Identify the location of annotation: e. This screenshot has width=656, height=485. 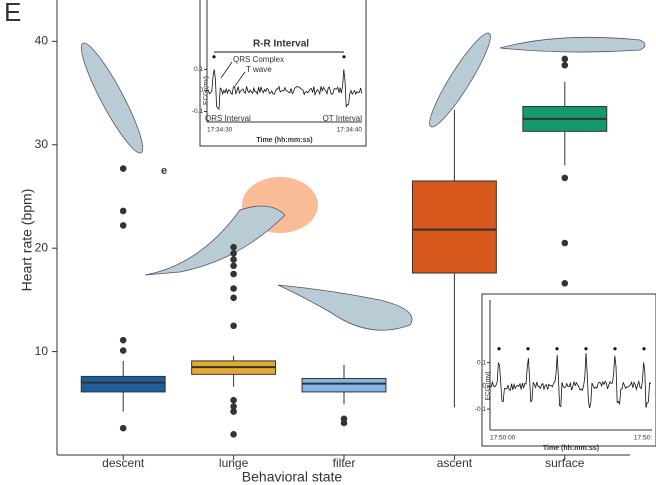
(164, 171).